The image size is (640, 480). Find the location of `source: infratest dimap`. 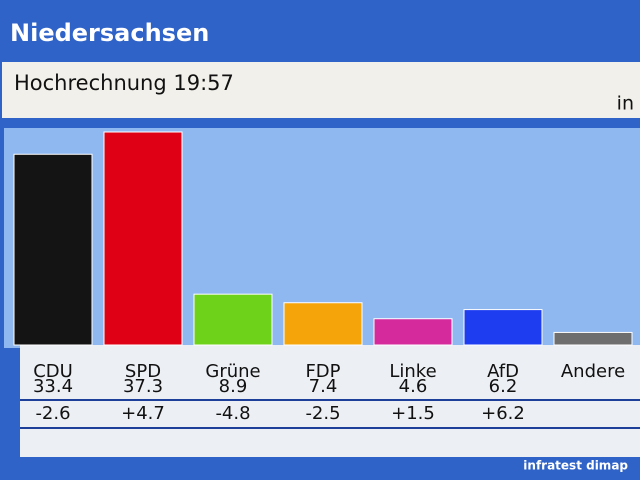

source: infratest dimap is located at coordinates (575, 466).